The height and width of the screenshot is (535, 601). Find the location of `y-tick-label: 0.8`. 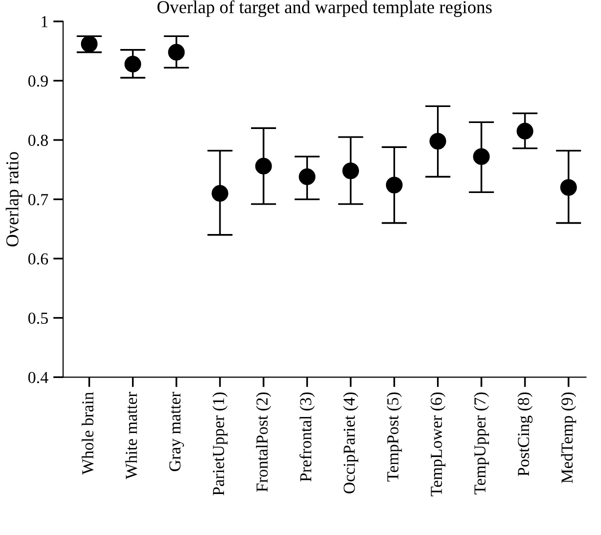

y-tick-label: 0.8 is located at coordinates (38, 140).